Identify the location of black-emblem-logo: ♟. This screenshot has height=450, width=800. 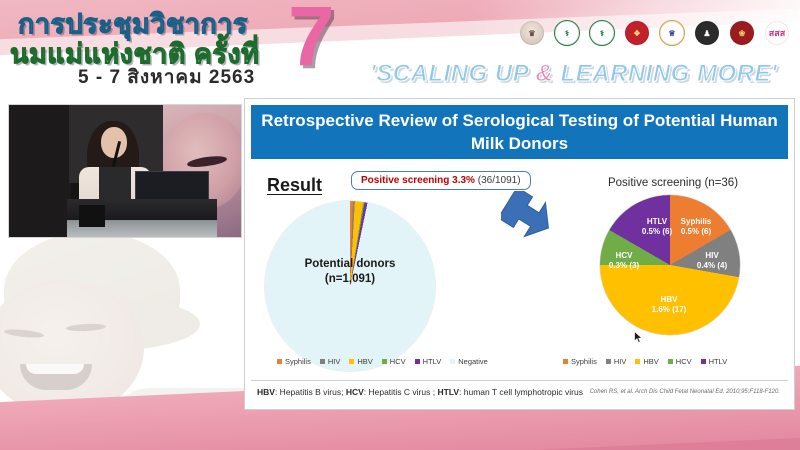
(707, 33).